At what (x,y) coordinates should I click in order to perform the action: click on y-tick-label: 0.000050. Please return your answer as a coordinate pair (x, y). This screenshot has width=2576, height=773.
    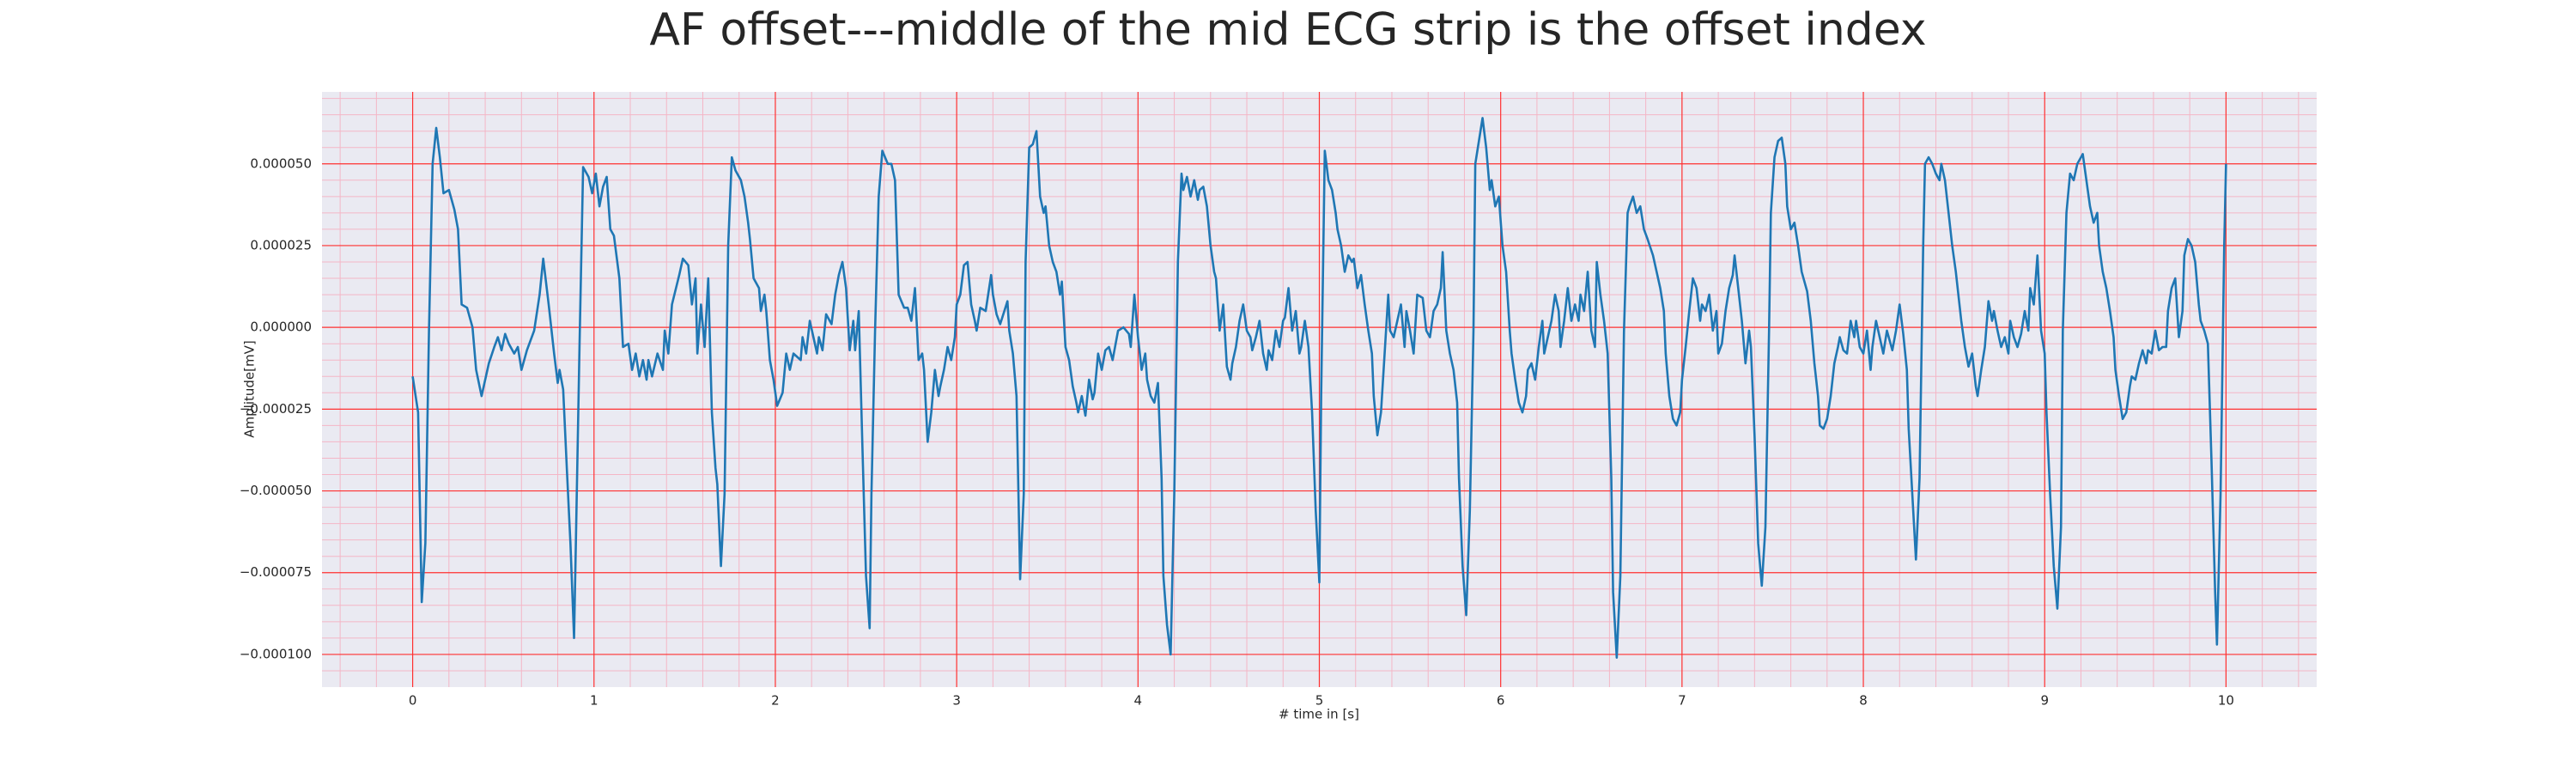
    Looking at the image, I should click on (281, 163).